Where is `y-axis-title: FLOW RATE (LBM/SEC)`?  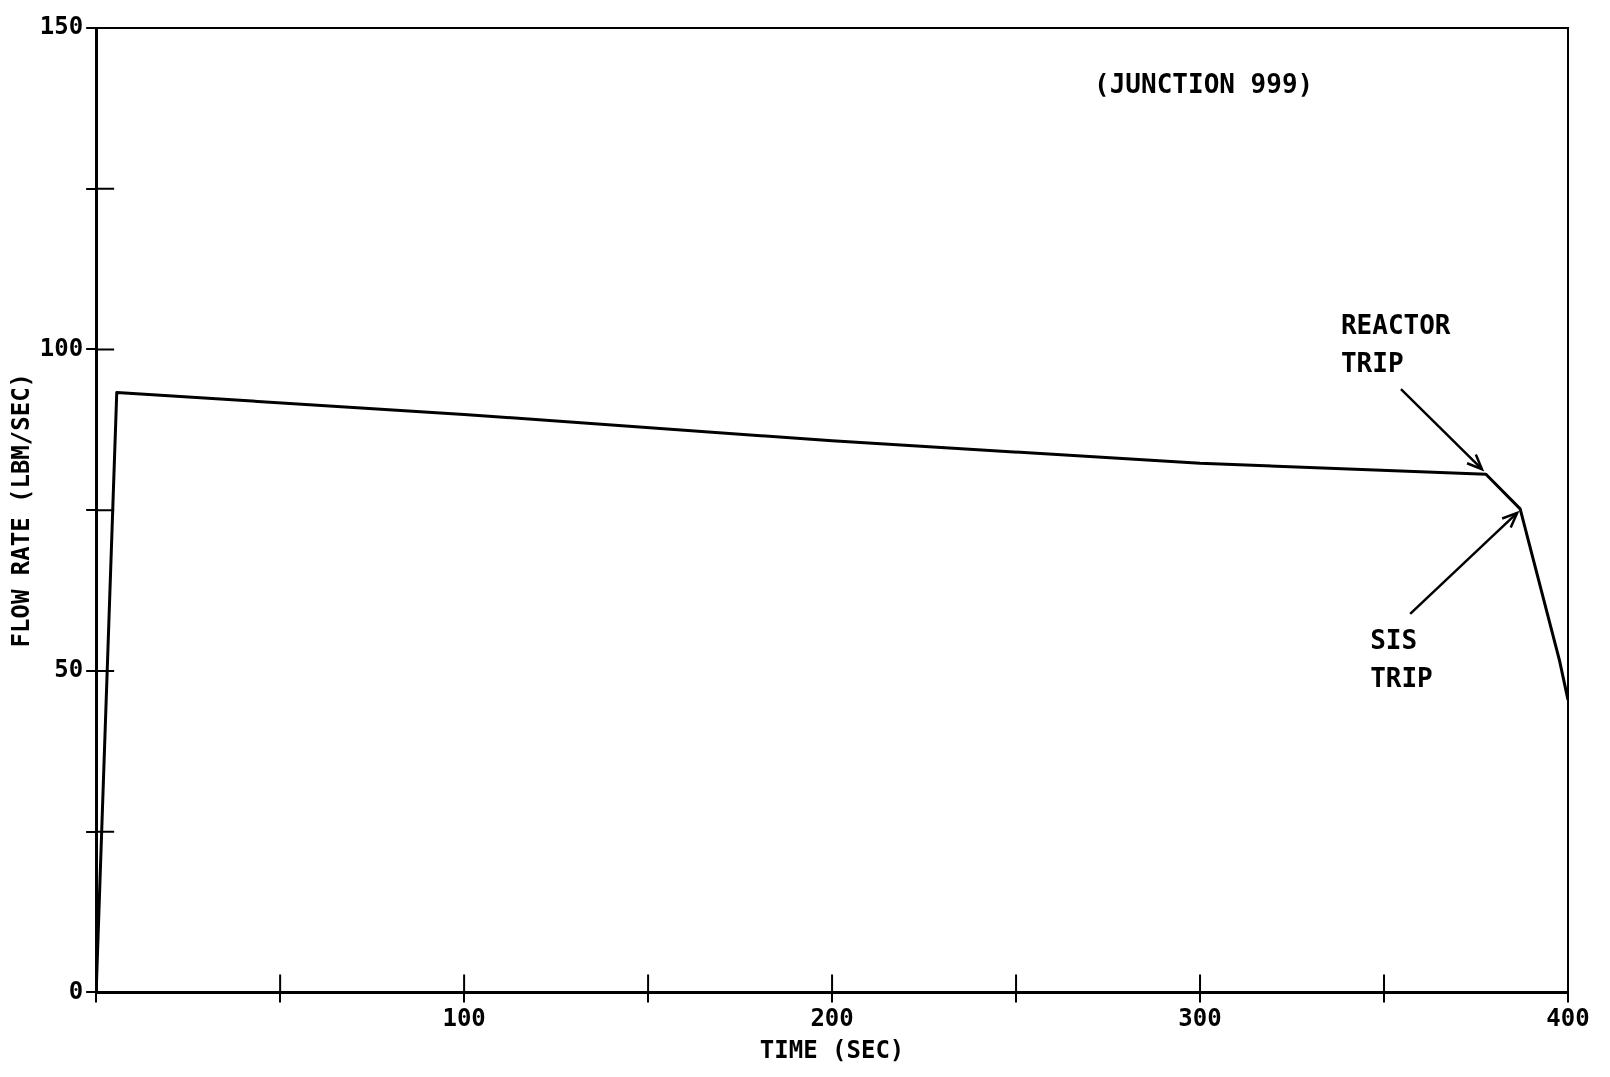
y-axis-title: FLOW RATE (LBM/SEC) is located at coordinates (20, 510).